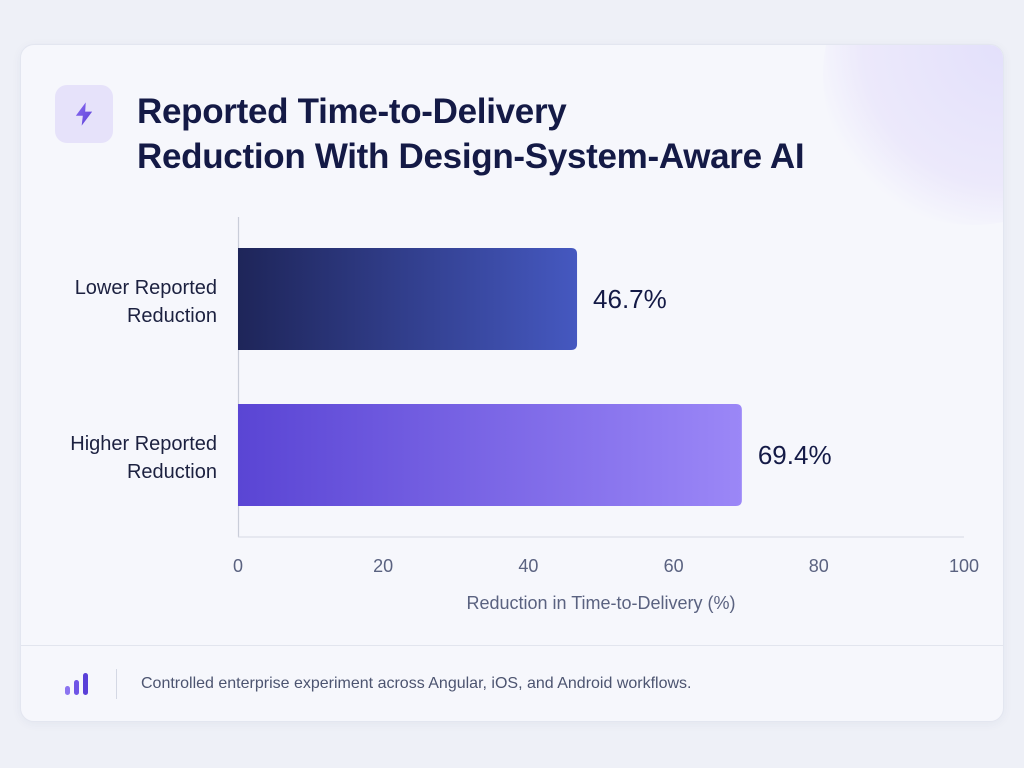 The width and height of the screenshot is (1024, 768). I want to click on header-icon-tile, so click(84, 114).